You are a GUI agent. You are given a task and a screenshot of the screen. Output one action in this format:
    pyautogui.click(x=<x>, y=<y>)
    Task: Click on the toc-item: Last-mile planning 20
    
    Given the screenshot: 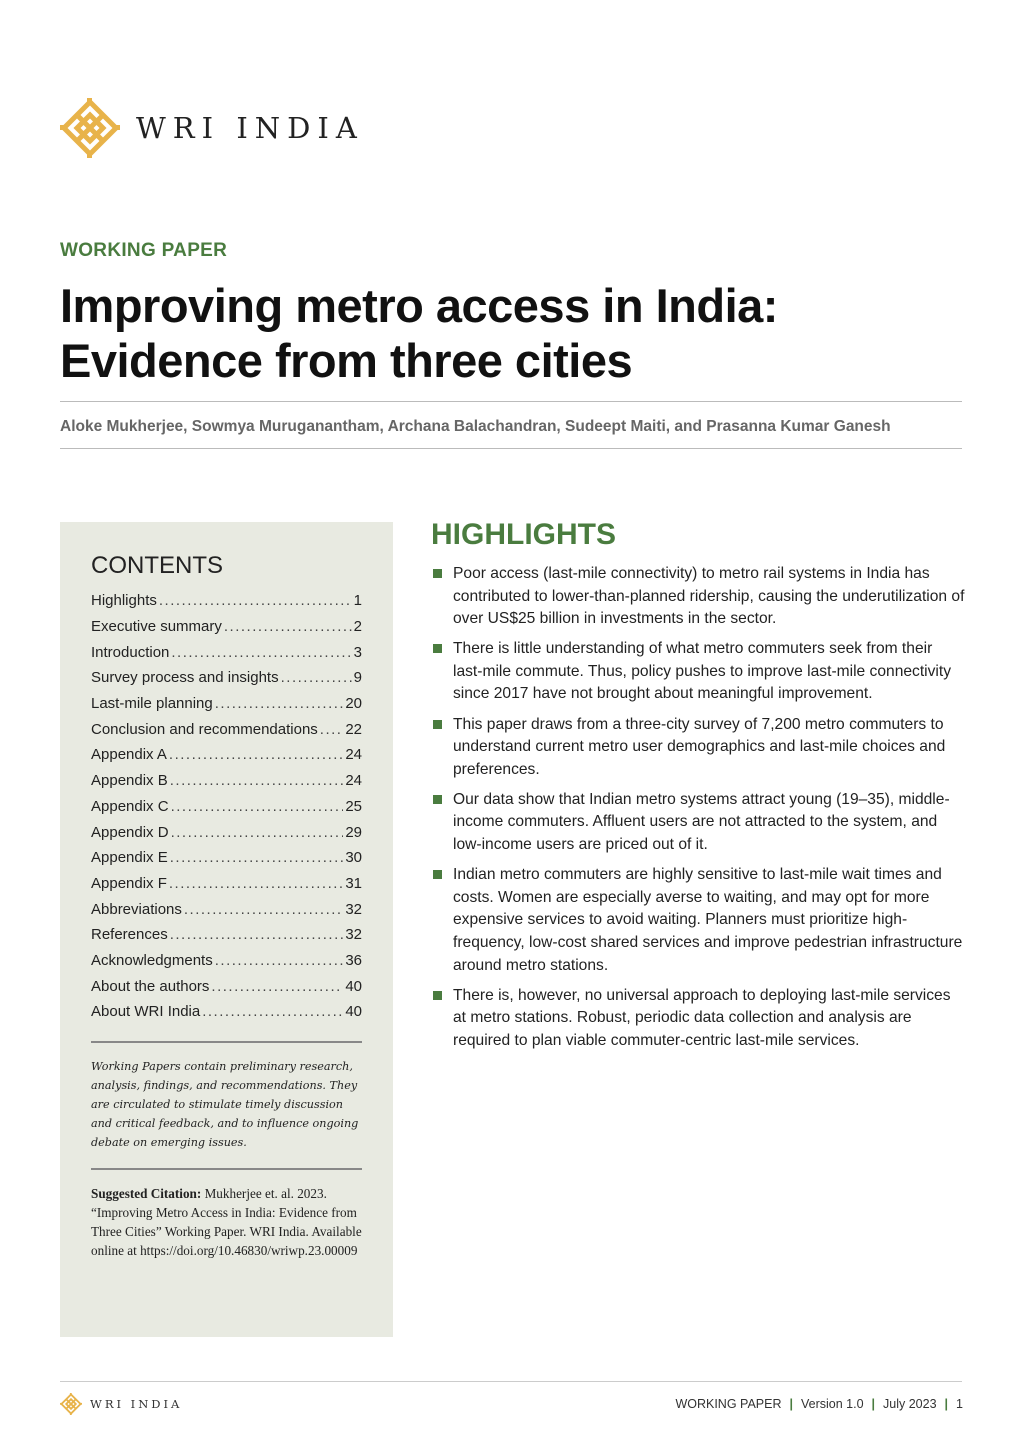 What is the action you would take?
    pyautogui.click(x=226, y=704)
    